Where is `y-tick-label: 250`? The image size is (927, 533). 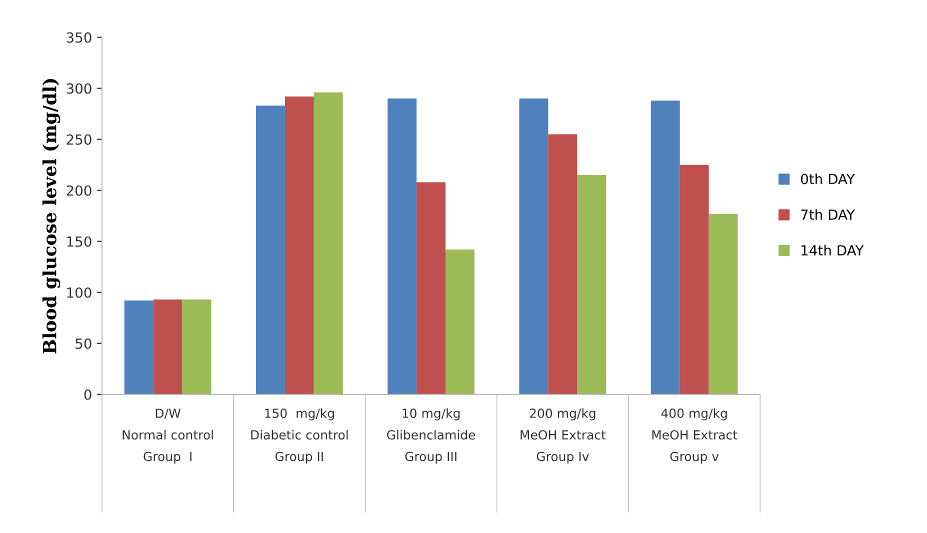 y-tick-label: 250 is located at coordinates (79, 139).